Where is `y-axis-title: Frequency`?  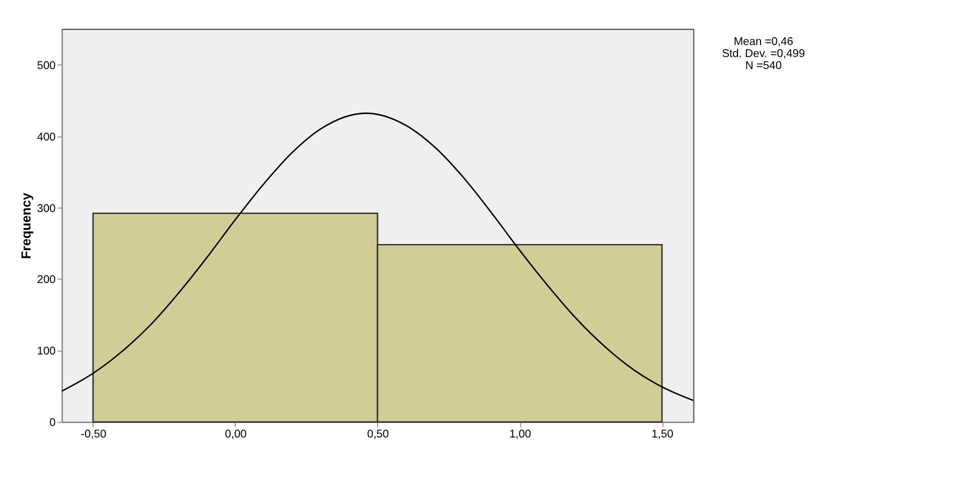 y-axis-title: Frequency is located at coordinates (26, 225).